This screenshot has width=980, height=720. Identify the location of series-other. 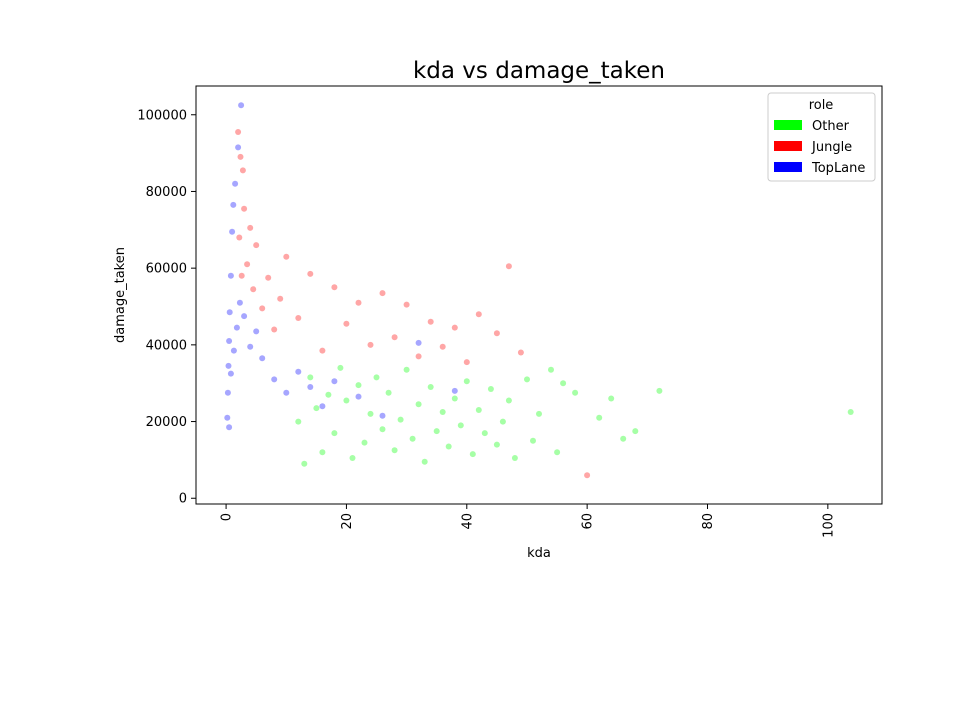
(574, 415).